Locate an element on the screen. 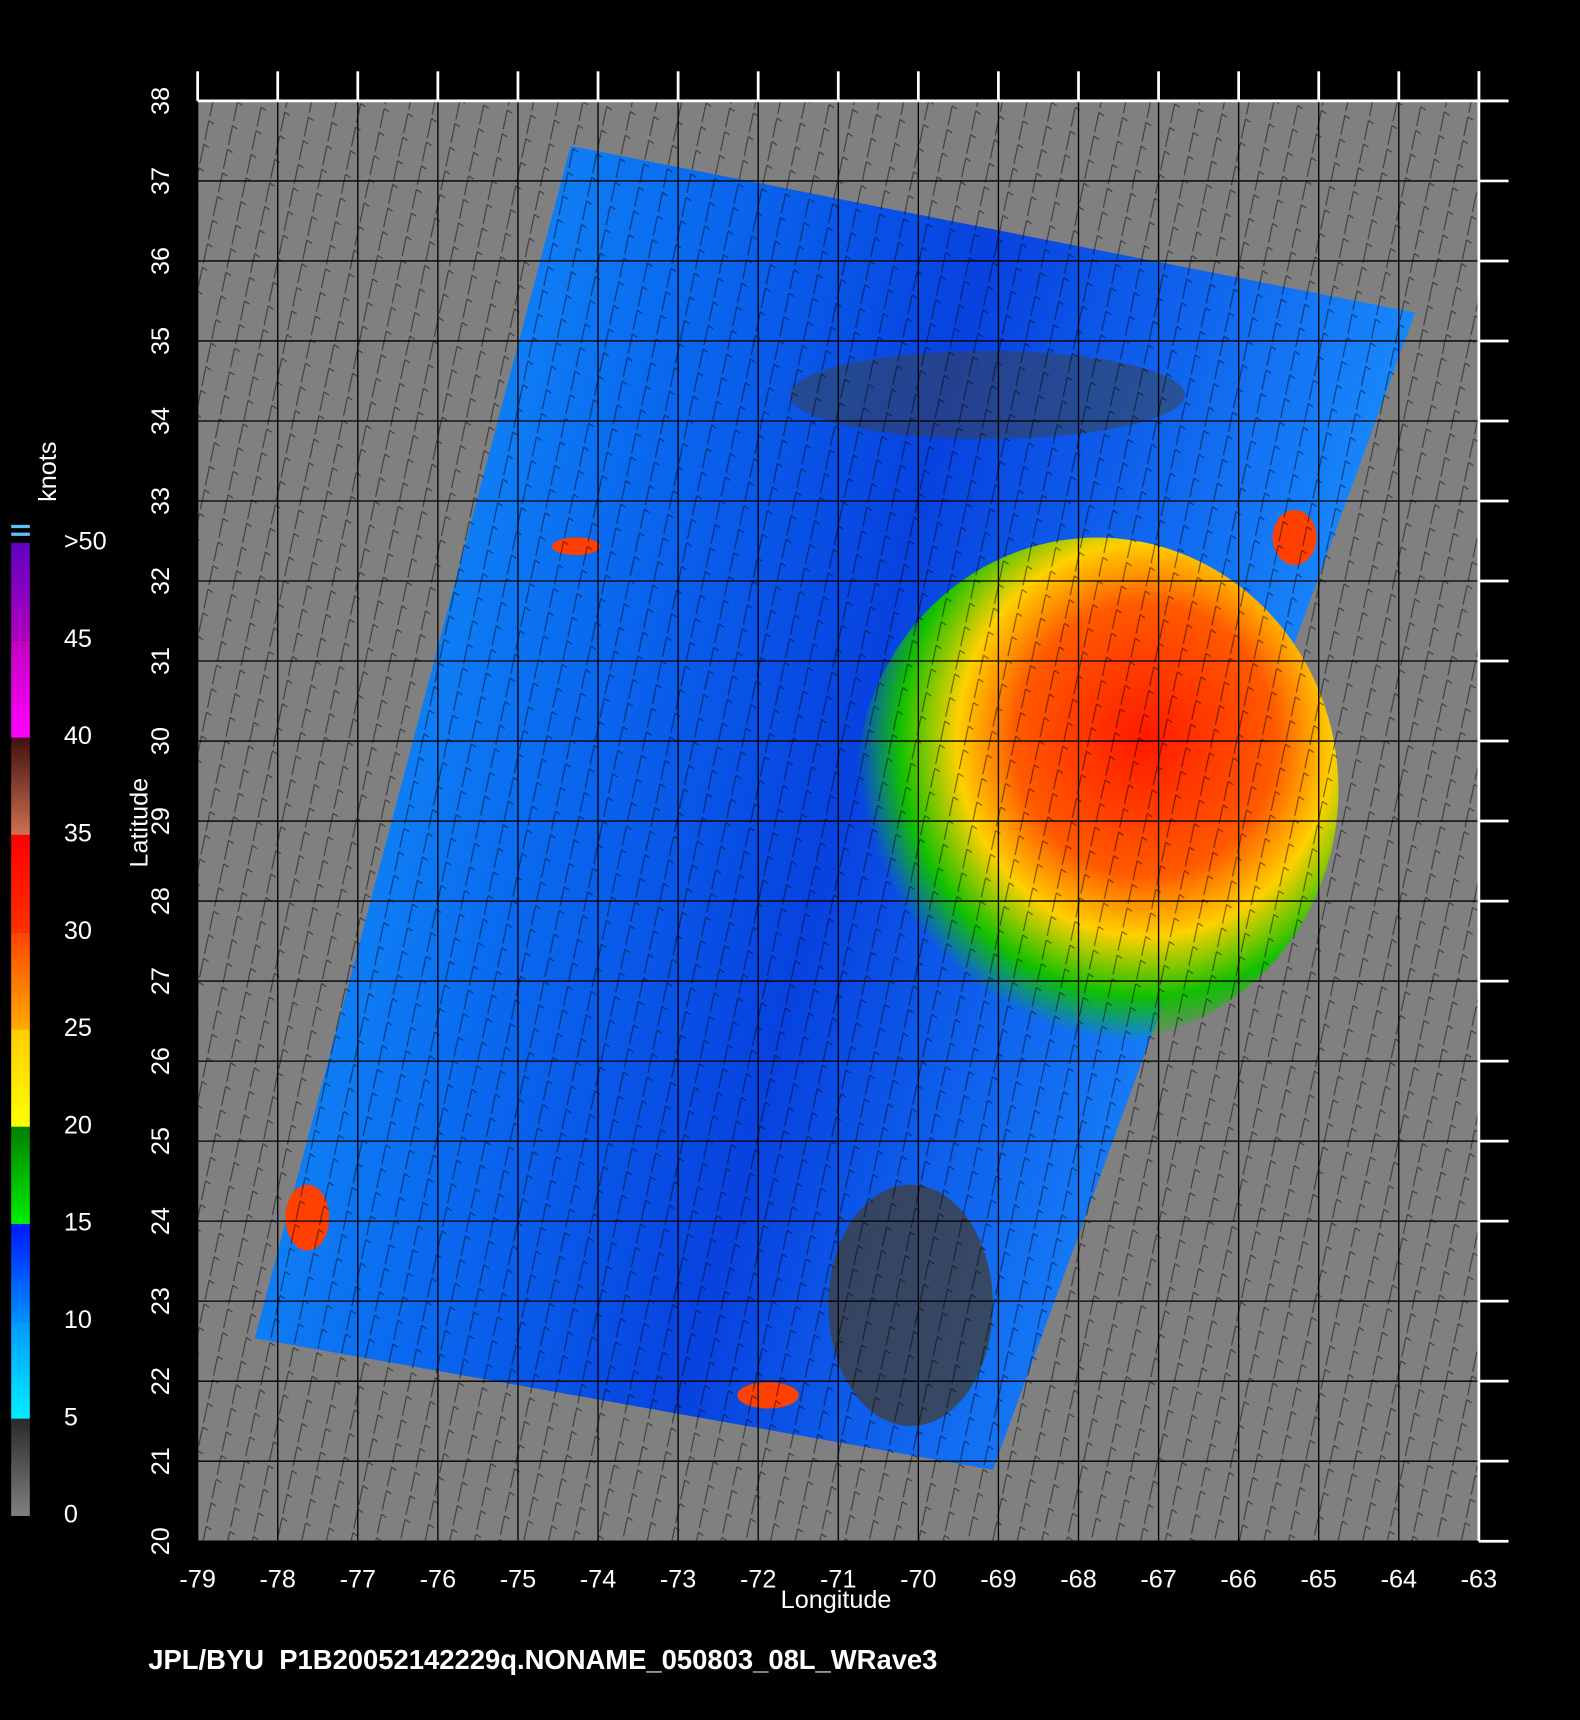 Image resolution: width=1580 pixels, height=1720 pixels. x-tick-label: -79 is located at coordinates (197, 1579).